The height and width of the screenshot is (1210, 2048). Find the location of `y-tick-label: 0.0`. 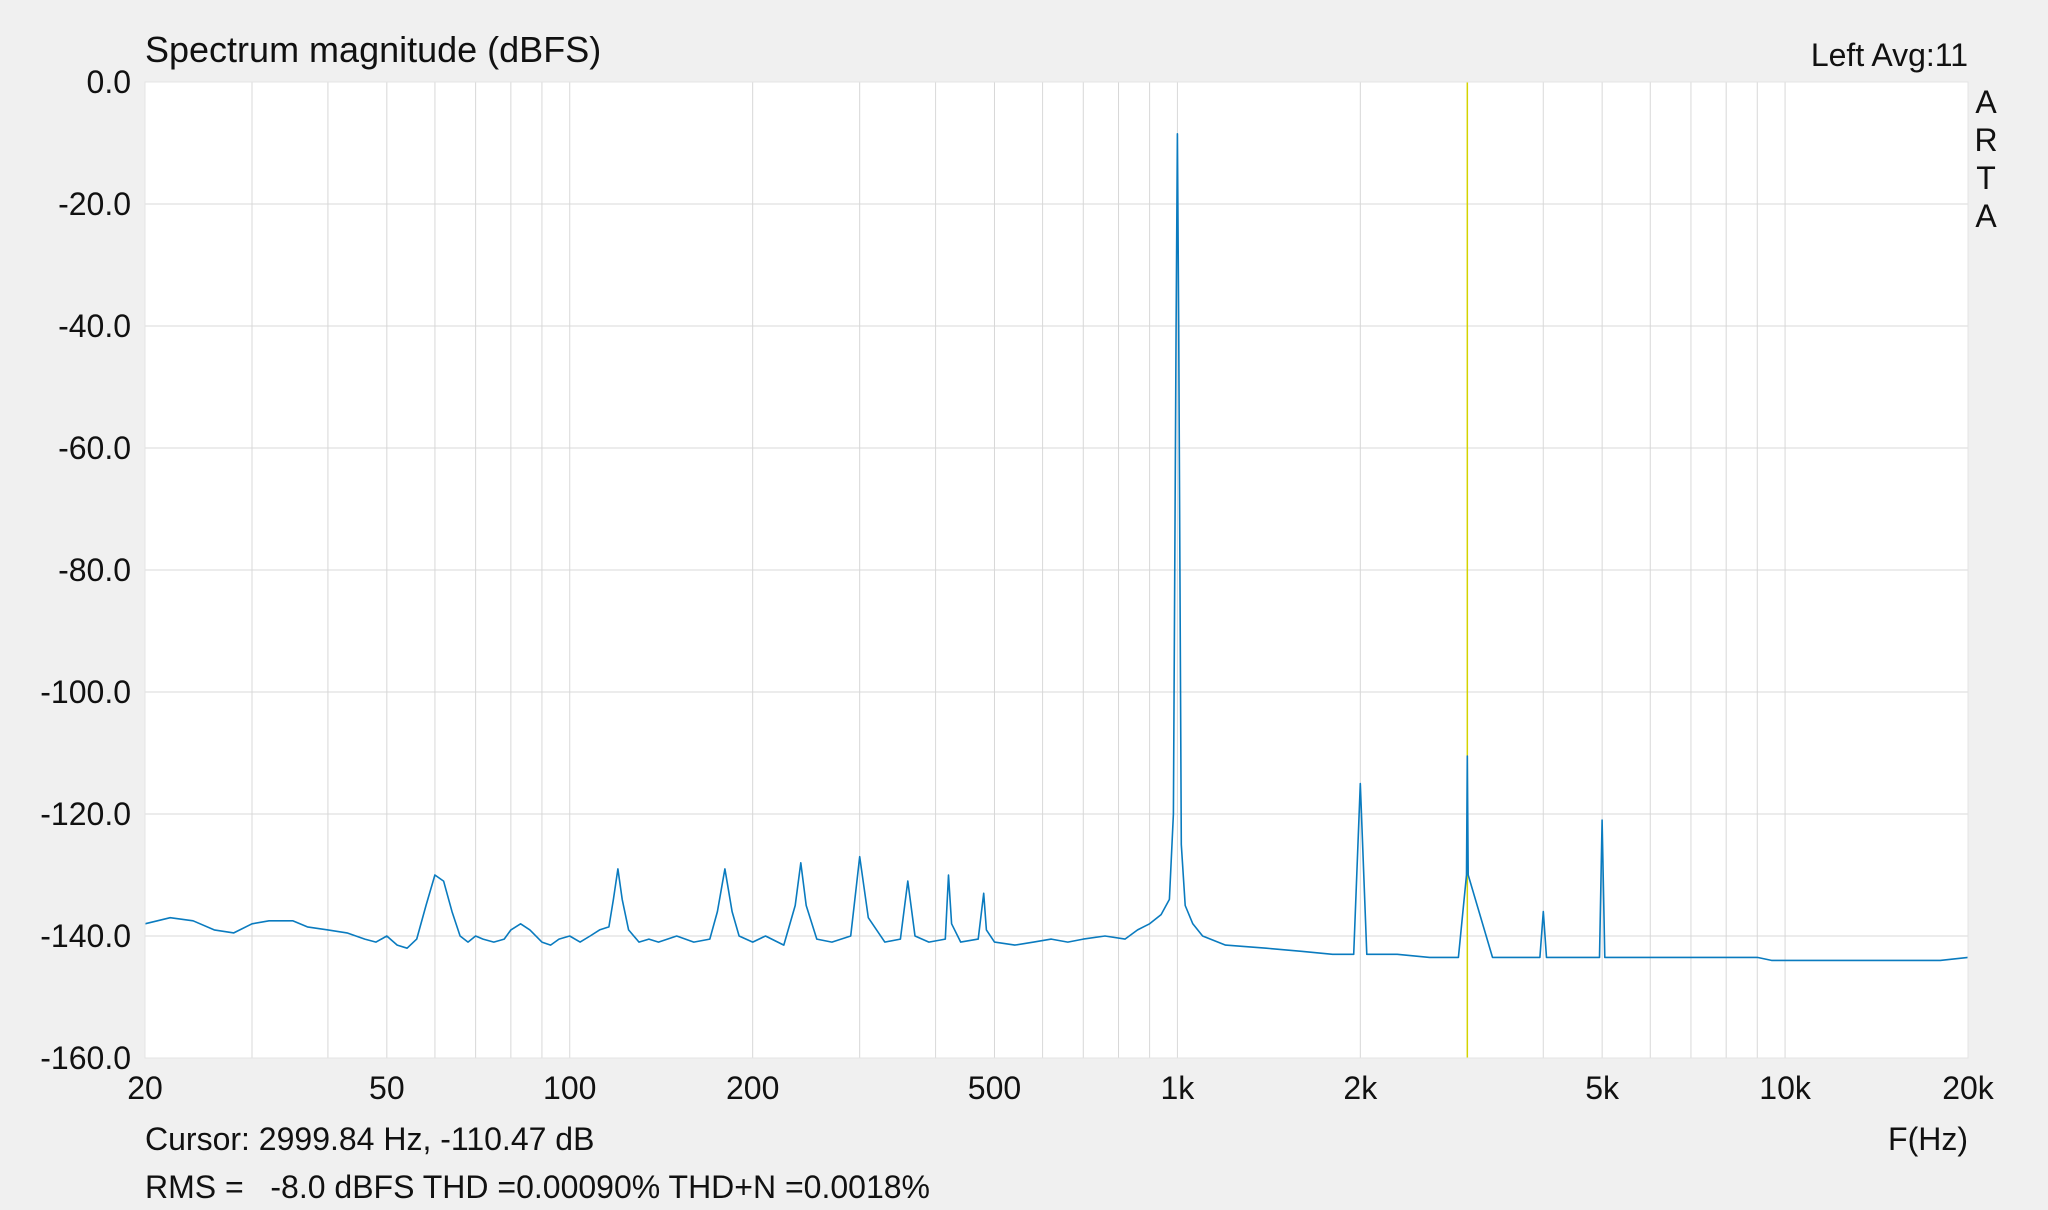

y-tick-label: 0.0 is located at coordinates (109, 82).